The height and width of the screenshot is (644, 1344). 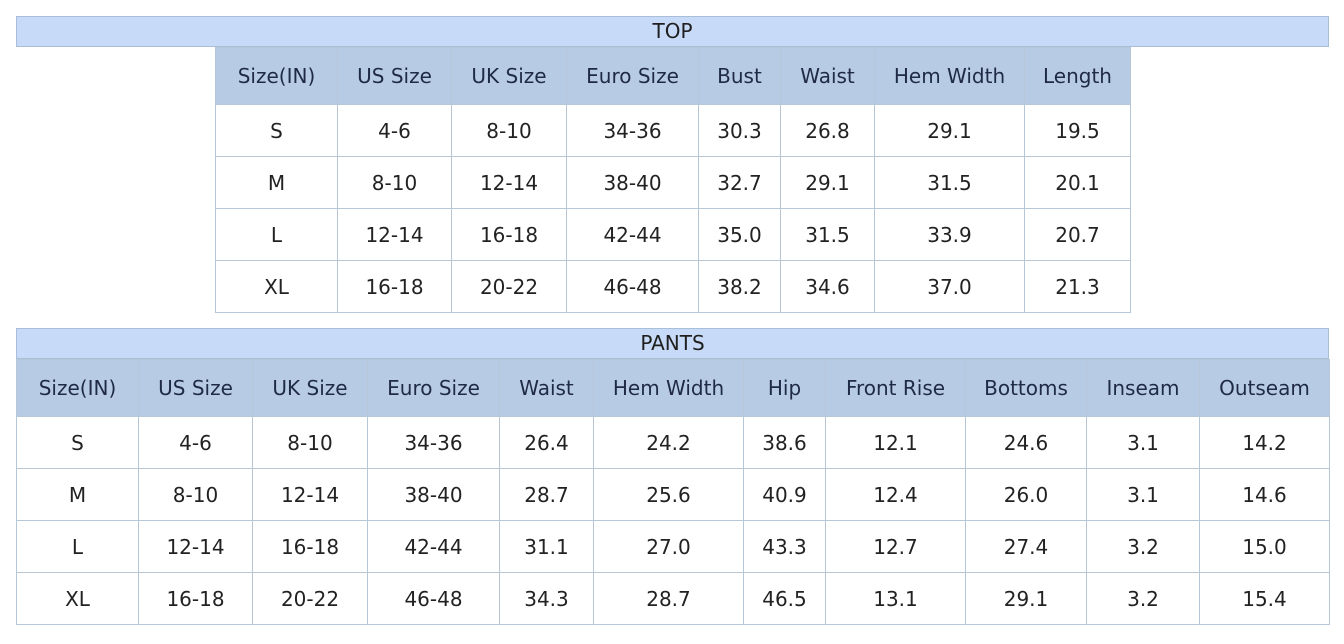 I want to click on table-cell: 12.1, so click(x=895, y=442).